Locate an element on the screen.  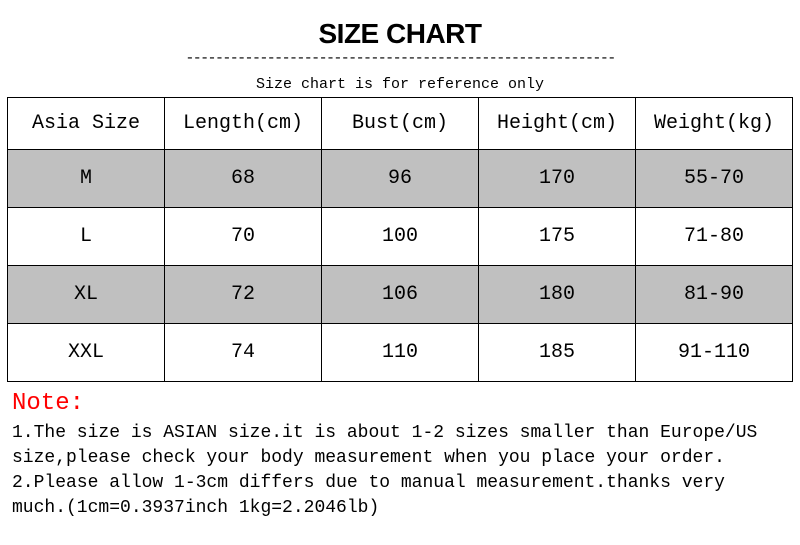
header-cell: Height(cm) is located at coordinates (557, 123).